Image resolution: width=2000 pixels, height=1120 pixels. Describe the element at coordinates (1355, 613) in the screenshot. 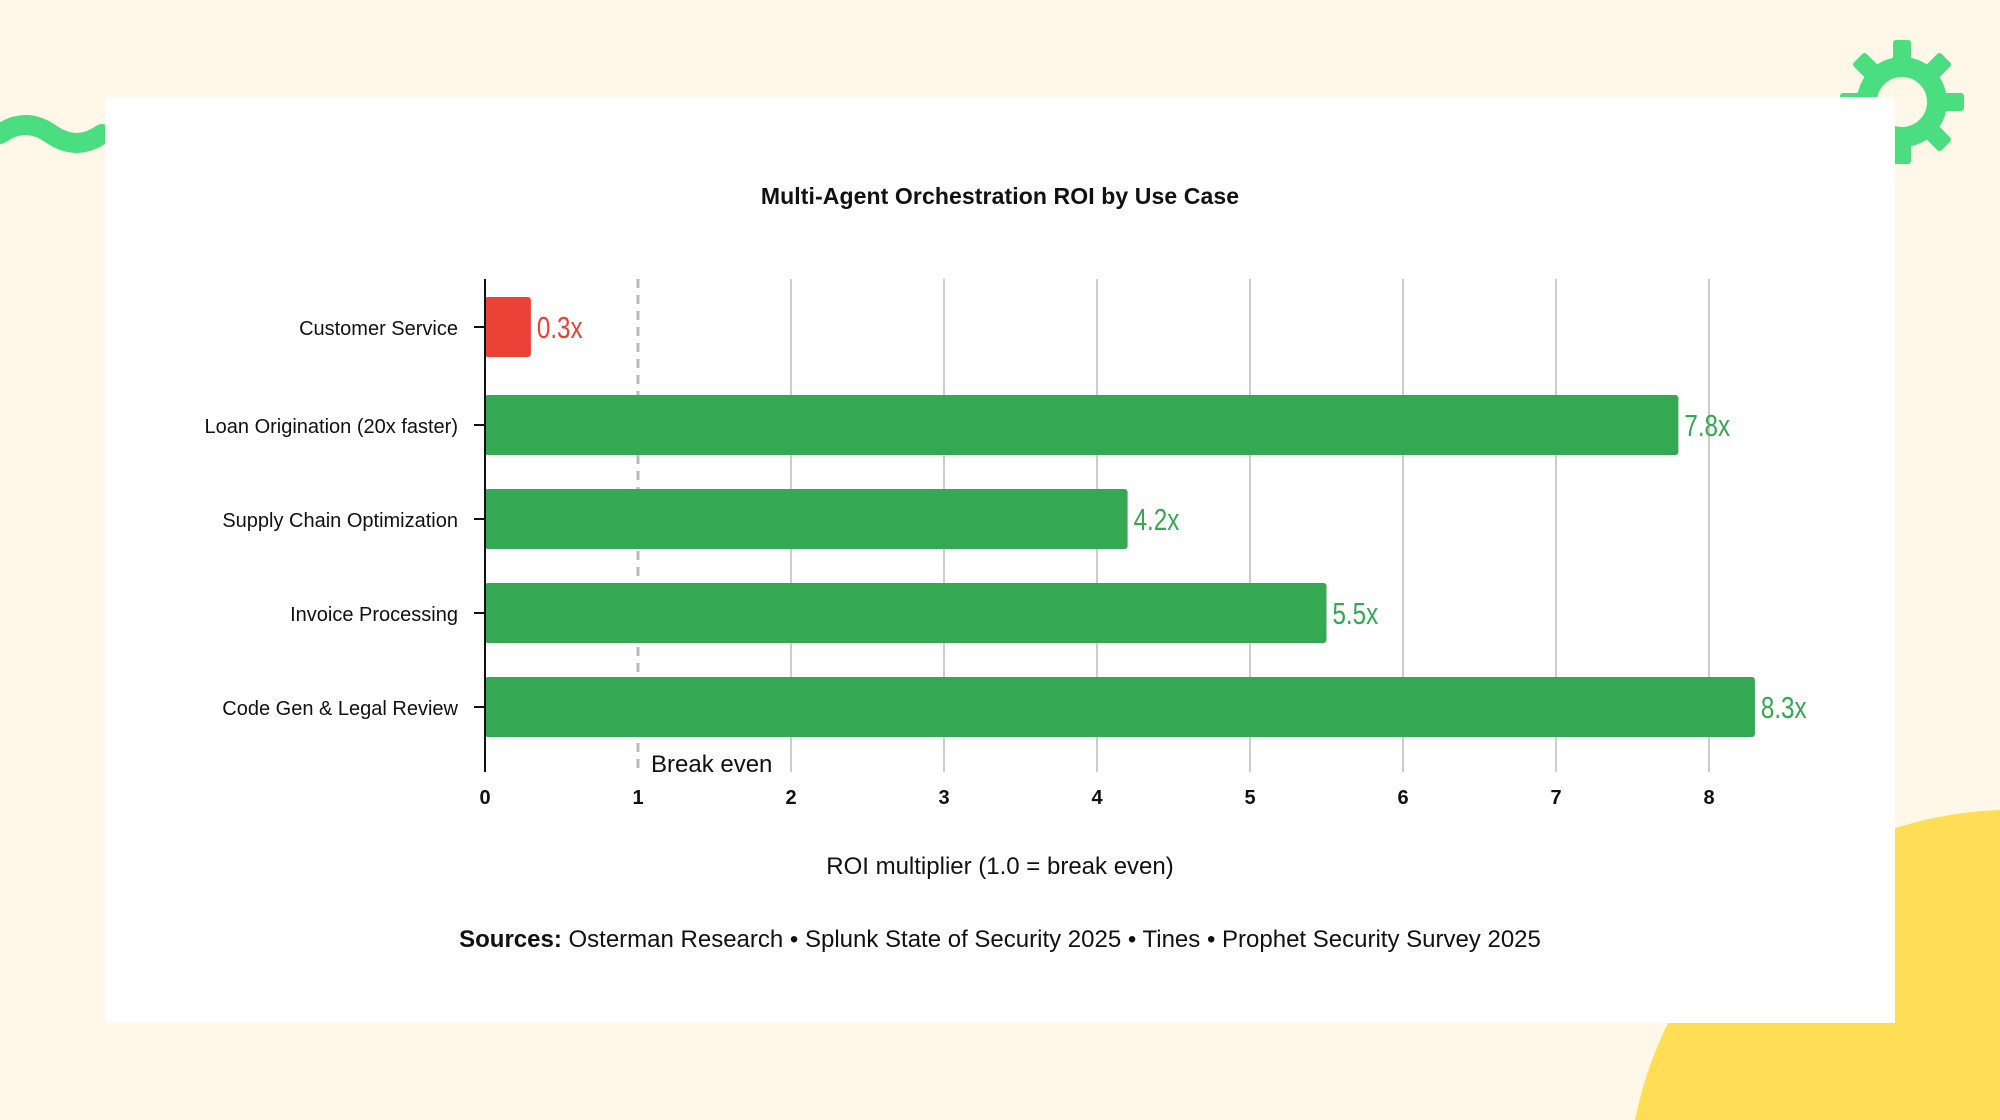

I see `bar-value-label: 5.5x` at that location.